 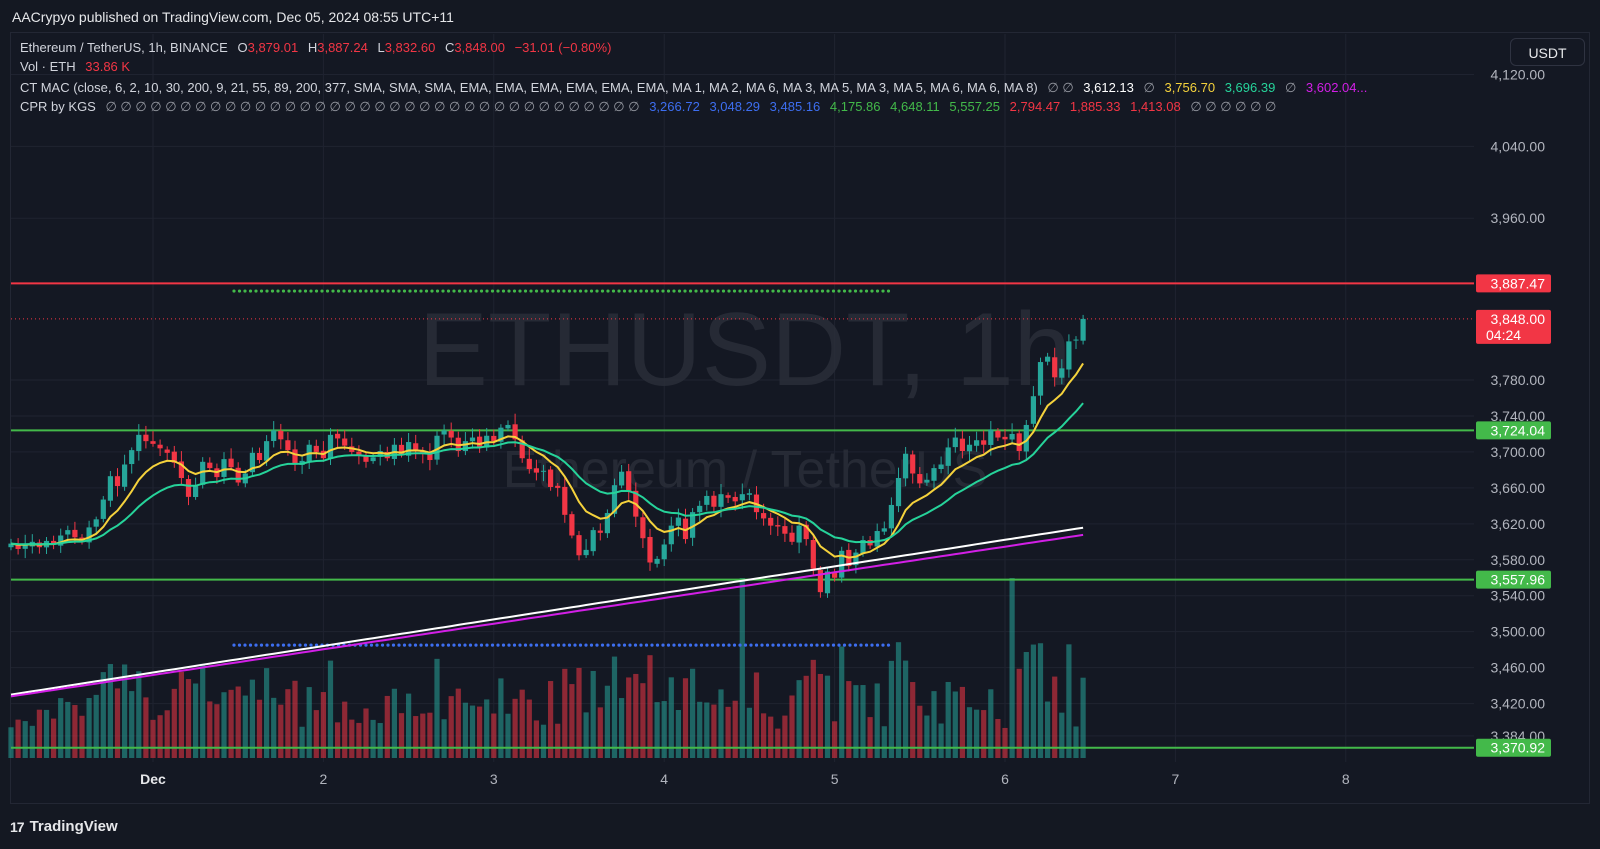 I want to click on cpr-value-6: 5,557.25, so click(x=975, y=106).